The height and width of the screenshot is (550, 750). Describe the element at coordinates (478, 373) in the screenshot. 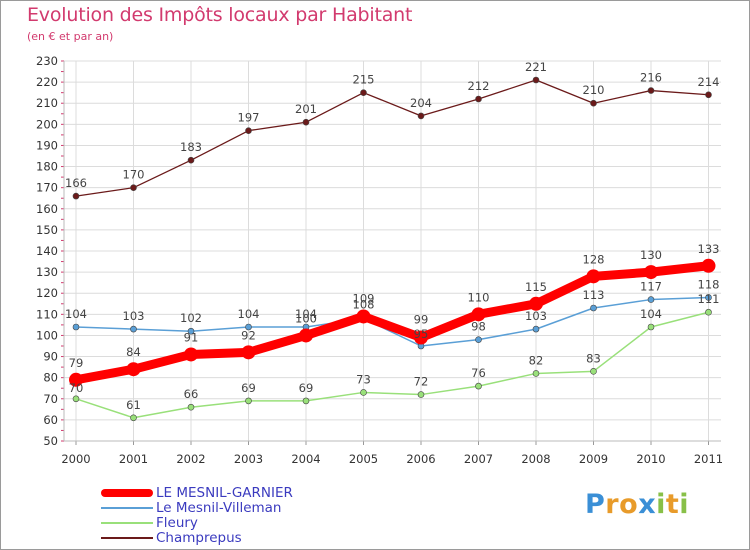

I see `data-label-fleury: 76` at that location.